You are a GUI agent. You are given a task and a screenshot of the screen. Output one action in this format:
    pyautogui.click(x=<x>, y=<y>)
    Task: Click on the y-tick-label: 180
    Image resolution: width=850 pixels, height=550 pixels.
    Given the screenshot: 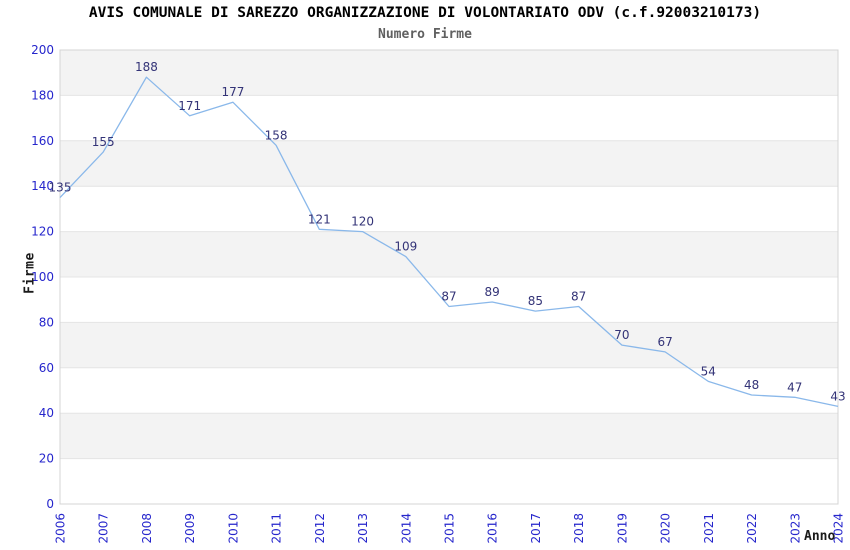 What is the action you would take?
    pyautogui.click(x=42, y=95)
    